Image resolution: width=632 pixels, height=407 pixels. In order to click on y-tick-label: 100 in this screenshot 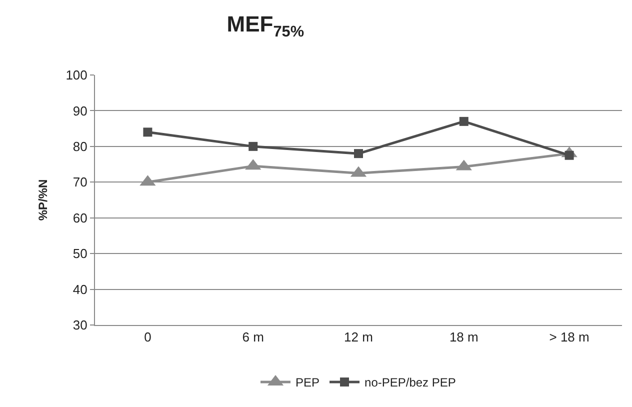, I will do `click(77, 75)`.